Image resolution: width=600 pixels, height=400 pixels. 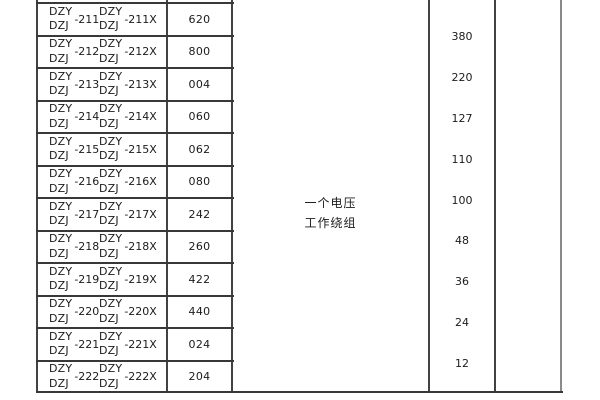 What do you see at coordinates (199, 377) in the screenshot?
I see `code-cell: 204` at bounding box center [199, 377].